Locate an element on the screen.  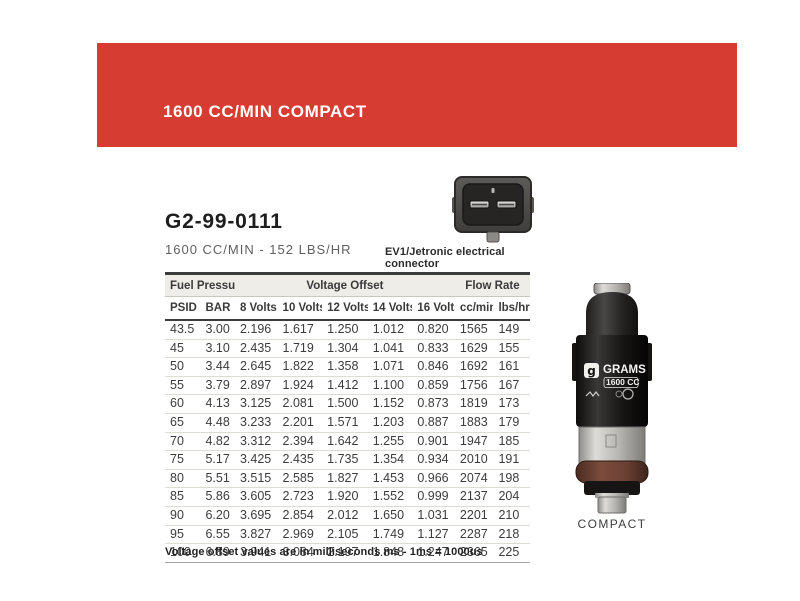
table-cell: 0.887 is located at coordinates (433, 423).